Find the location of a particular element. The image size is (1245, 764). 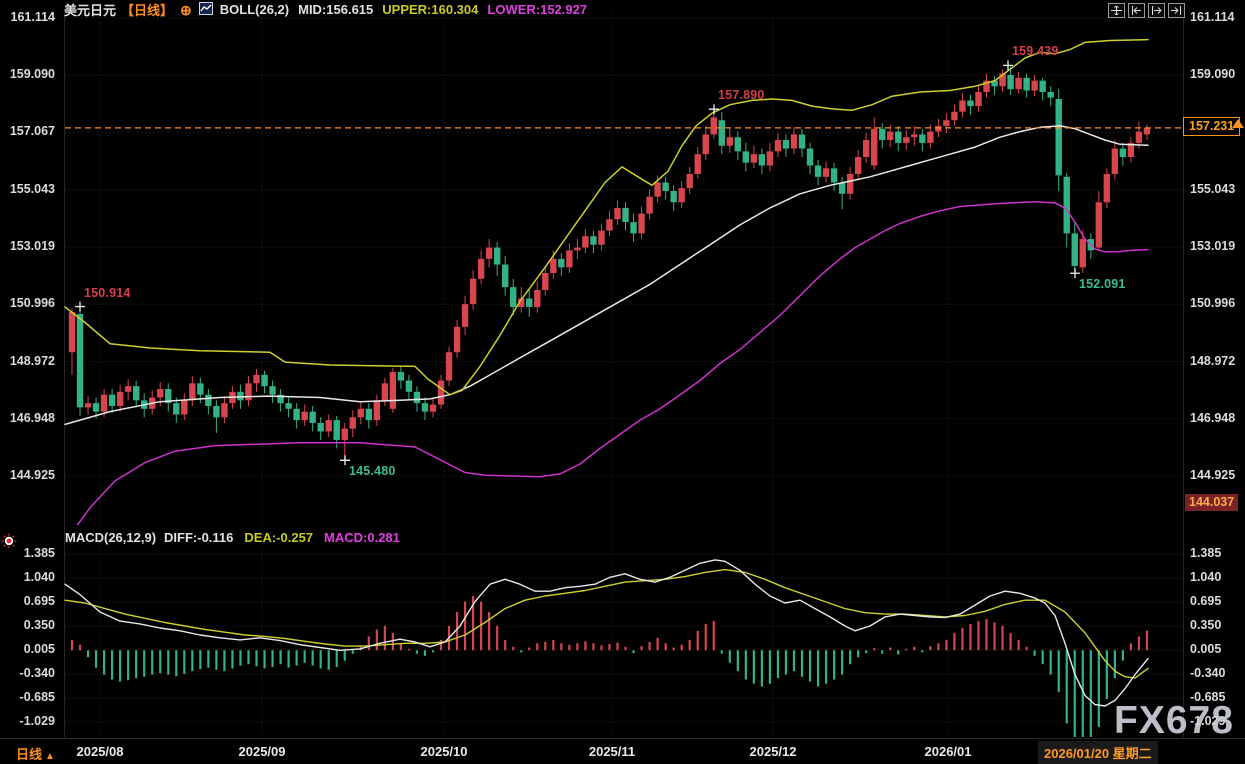

macd-label: MACD(26,12,9) is located at coordinates (111, 537).